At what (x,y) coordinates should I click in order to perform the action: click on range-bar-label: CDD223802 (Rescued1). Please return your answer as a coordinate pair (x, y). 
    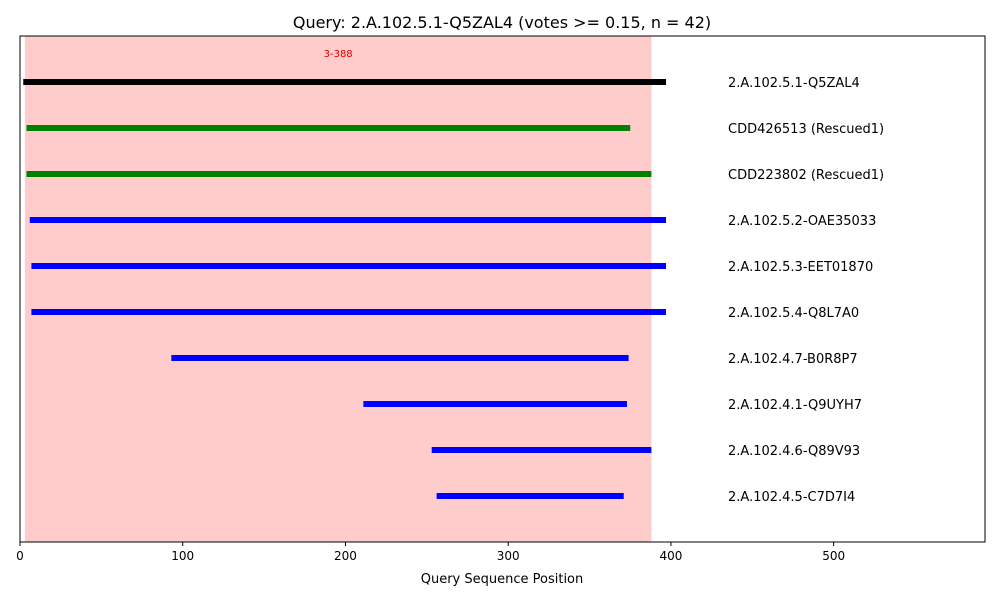
    Looking at the image, I should click on (806, 175).